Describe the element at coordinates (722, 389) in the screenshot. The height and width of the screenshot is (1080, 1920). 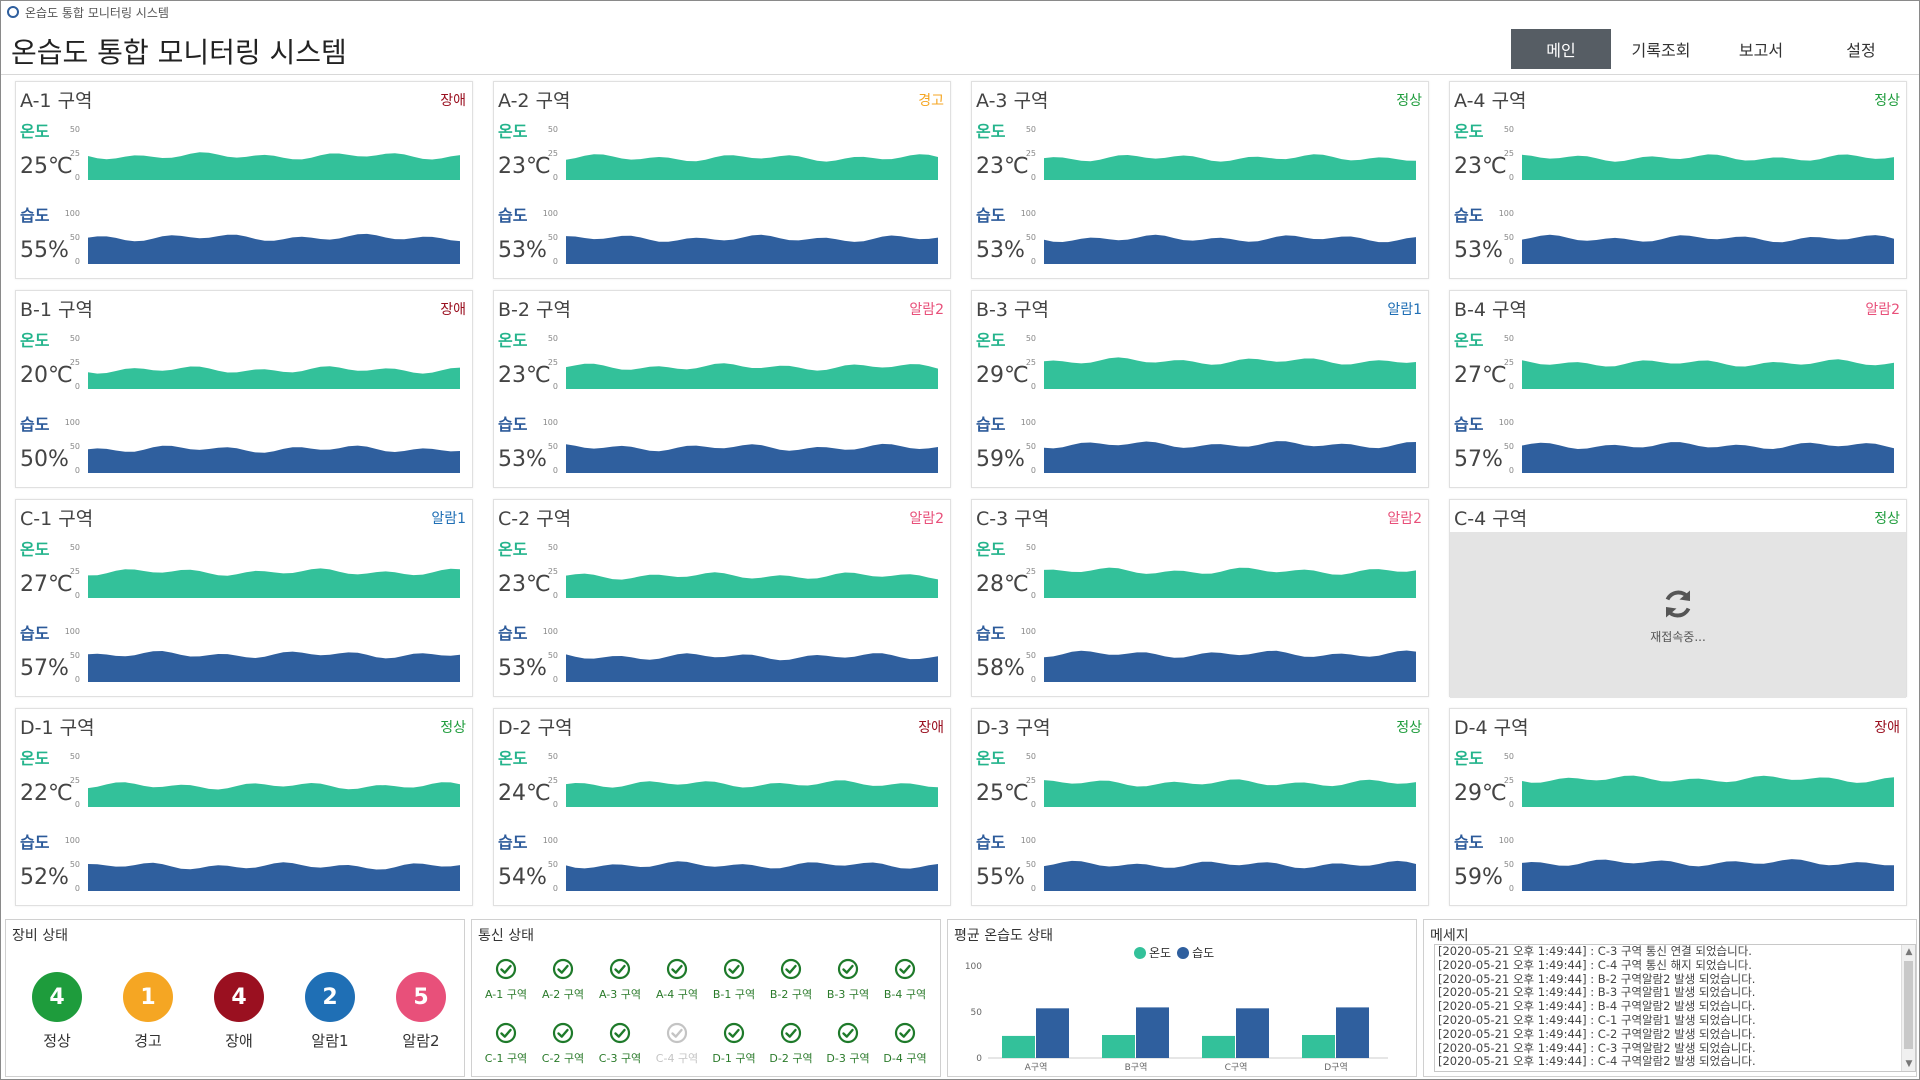
I see `zone-card: B-2 구역 알람2 온도 23℃ 습도 53% 50 25 0 100 50 0` at that location.